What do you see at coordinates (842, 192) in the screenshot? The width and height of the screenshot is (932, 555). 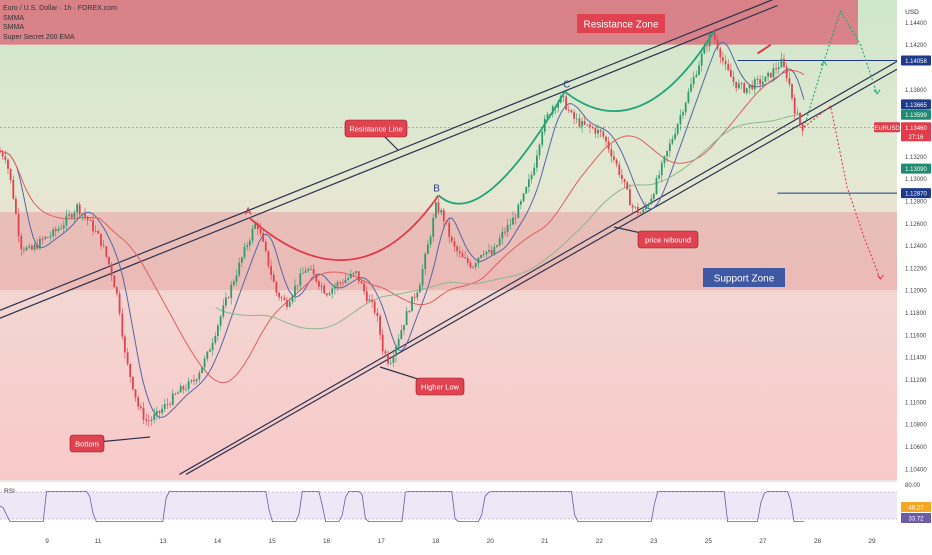 I see `projection-down-path` at bounding box center [842, 192].